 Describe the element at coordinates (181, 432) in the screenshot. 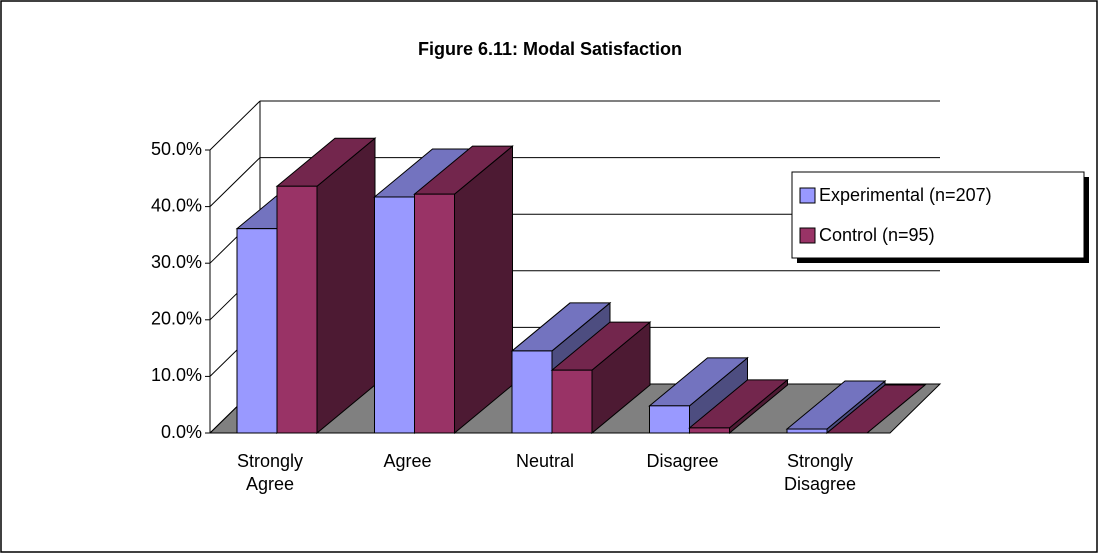

I see `y-tick-label: 0.0%` at that location.